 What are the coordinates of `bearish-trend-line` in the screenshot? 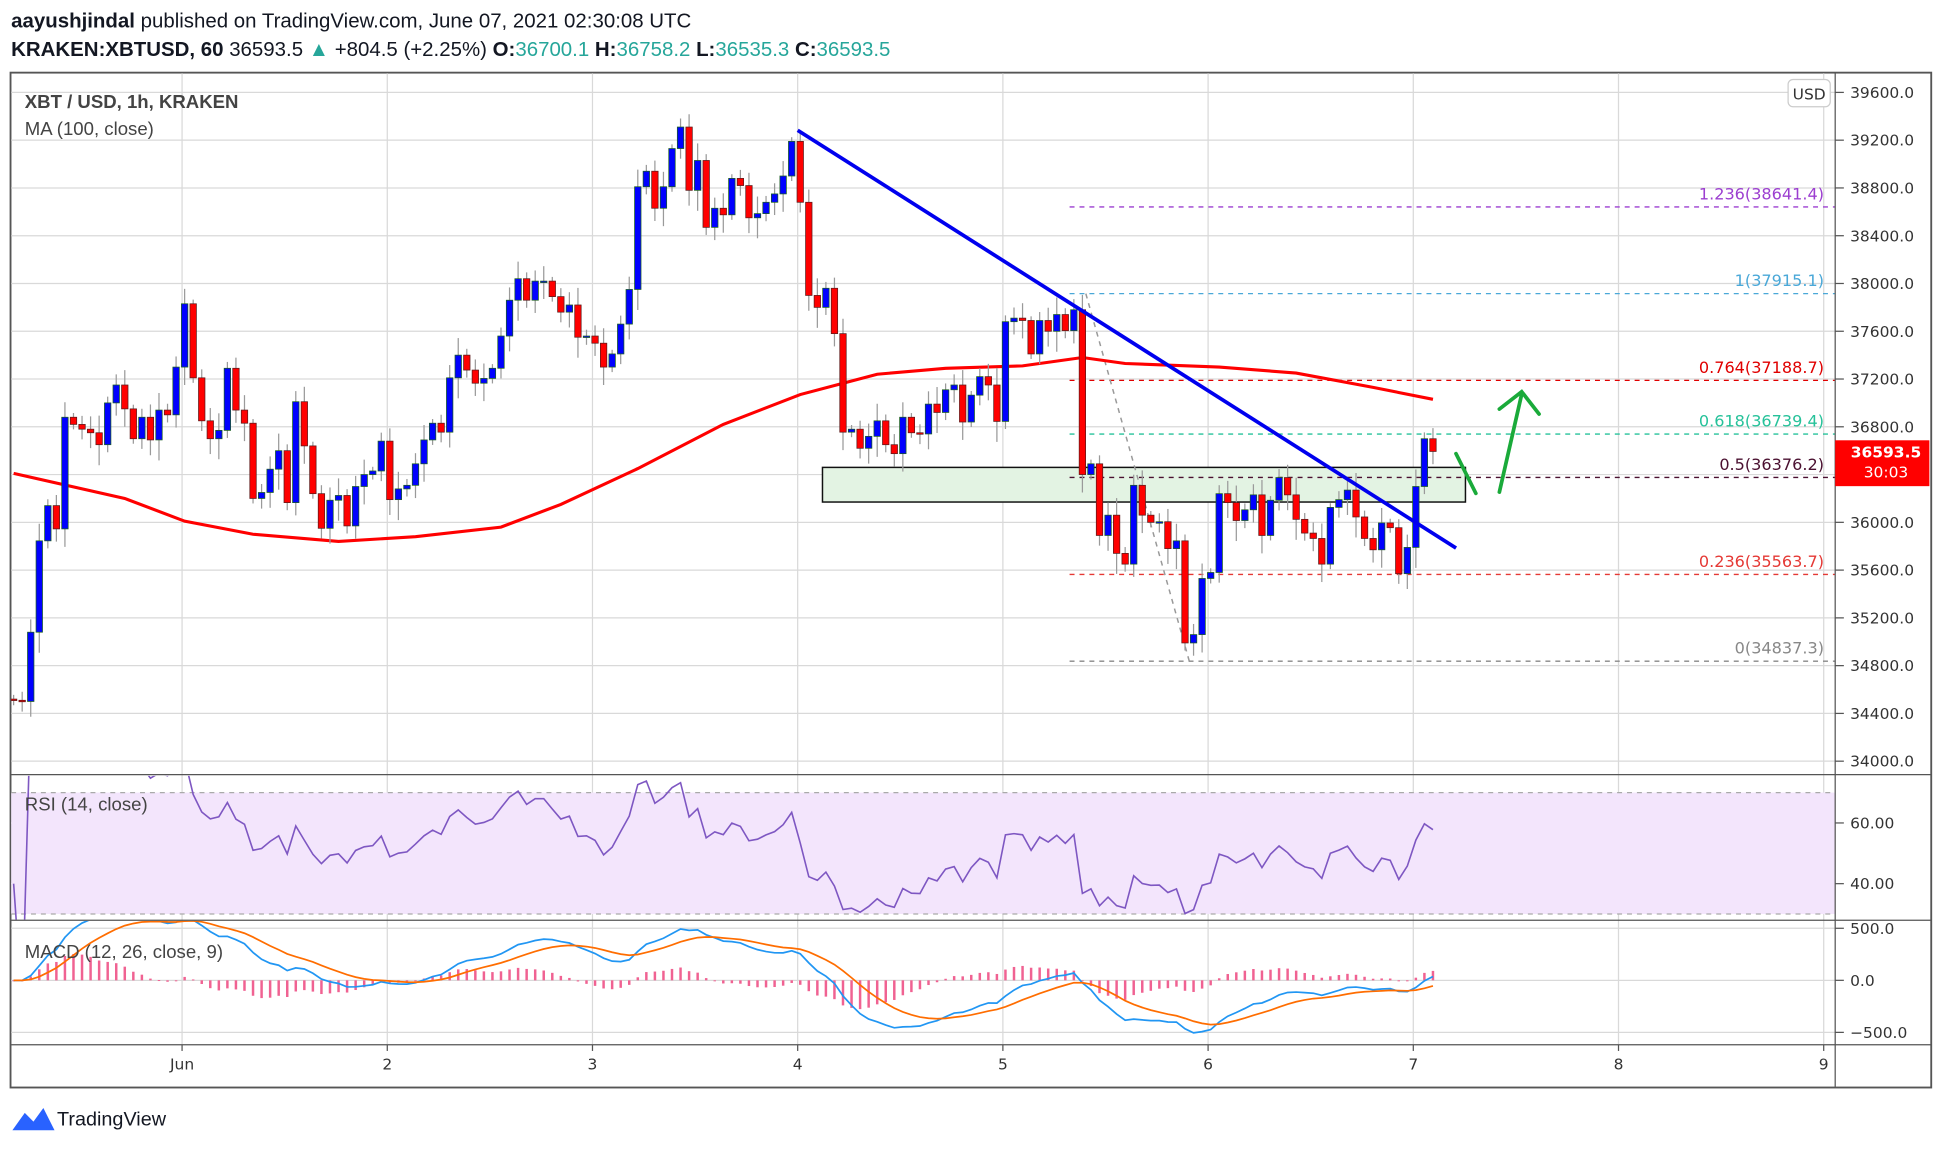 It's located at (1127, 339).